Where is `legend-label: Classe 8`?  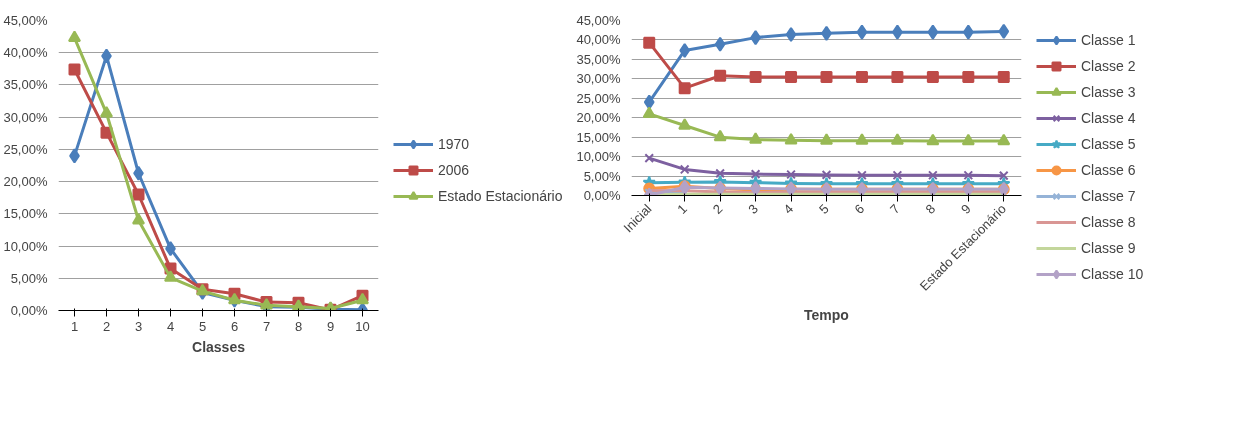 legend-label: Classe 8 is located at coordinates (1108, 222).